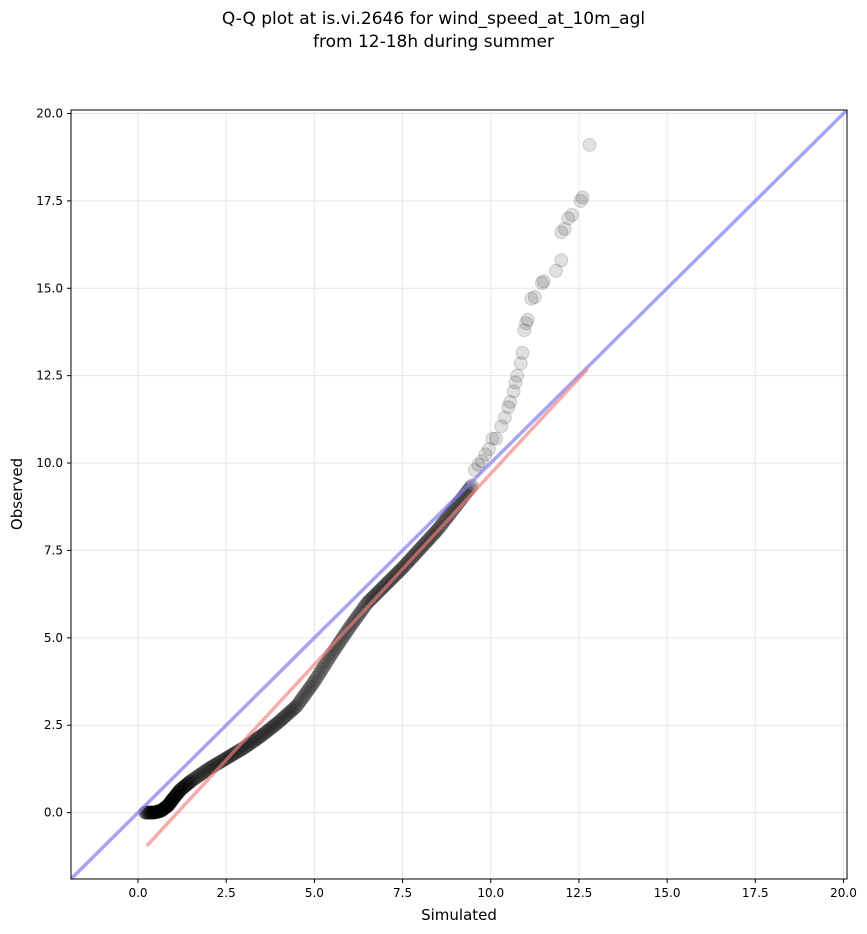 This screenshot has height=934, width=867. What do you see at coordinates (53, 725) in the screenshot?
I see `y-tick-label: 2.5` at bounding box center [53, 725].